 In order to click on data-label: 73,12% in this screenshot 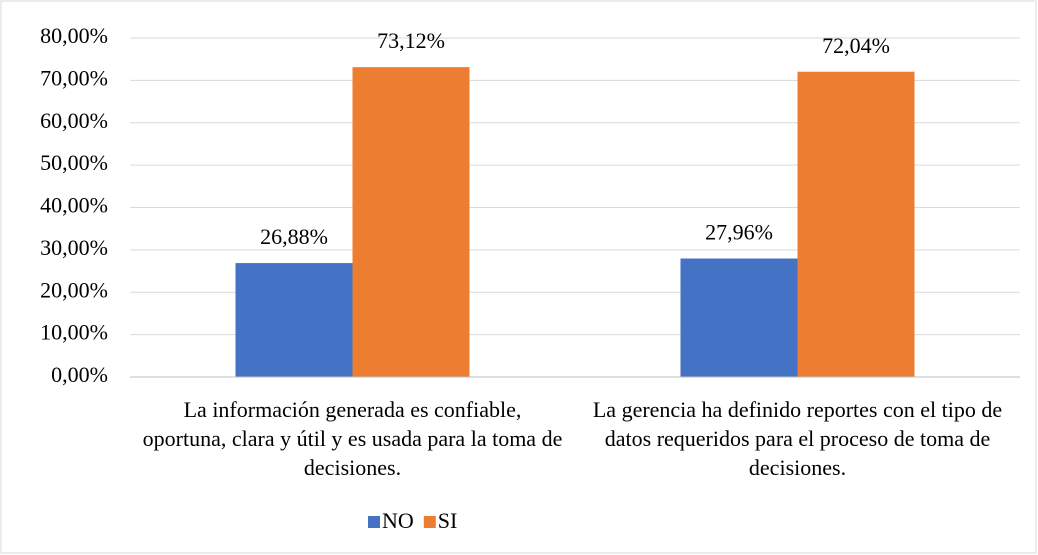, I will do `click(411, 40)`.